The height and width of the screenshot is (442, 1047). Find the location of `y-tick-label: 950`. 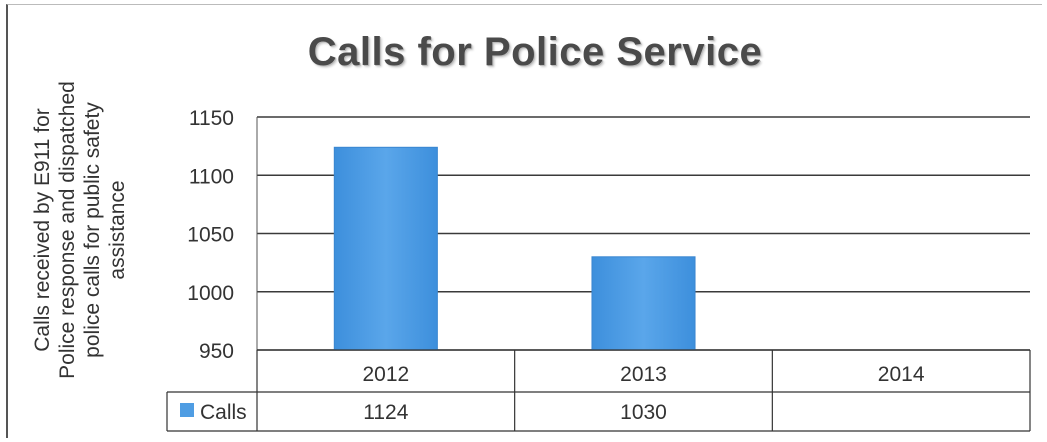

y-tick-label: 950 is located at coordinates (216, 351).